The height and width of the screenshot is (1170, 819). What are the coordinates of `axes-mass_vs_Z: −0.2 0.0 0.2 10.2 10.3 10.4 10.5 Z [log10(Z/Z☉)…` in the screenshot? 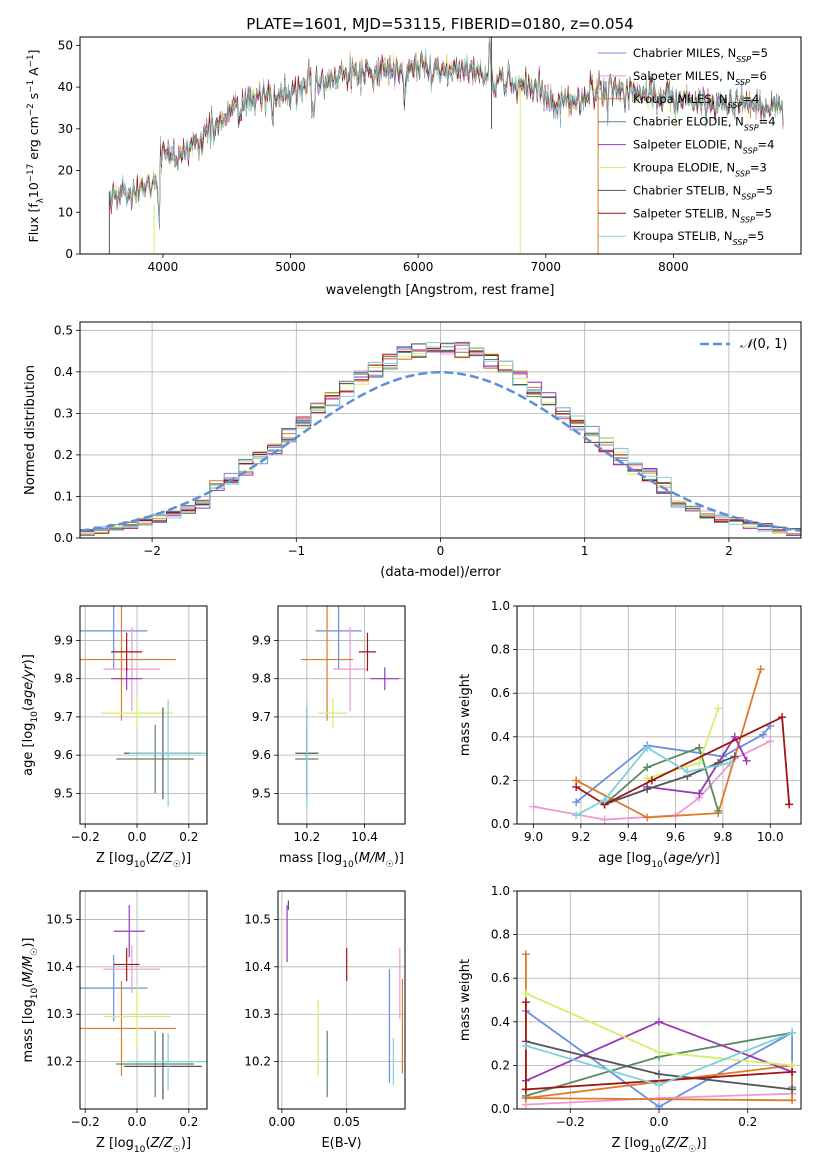 It's located at (114, 1022).